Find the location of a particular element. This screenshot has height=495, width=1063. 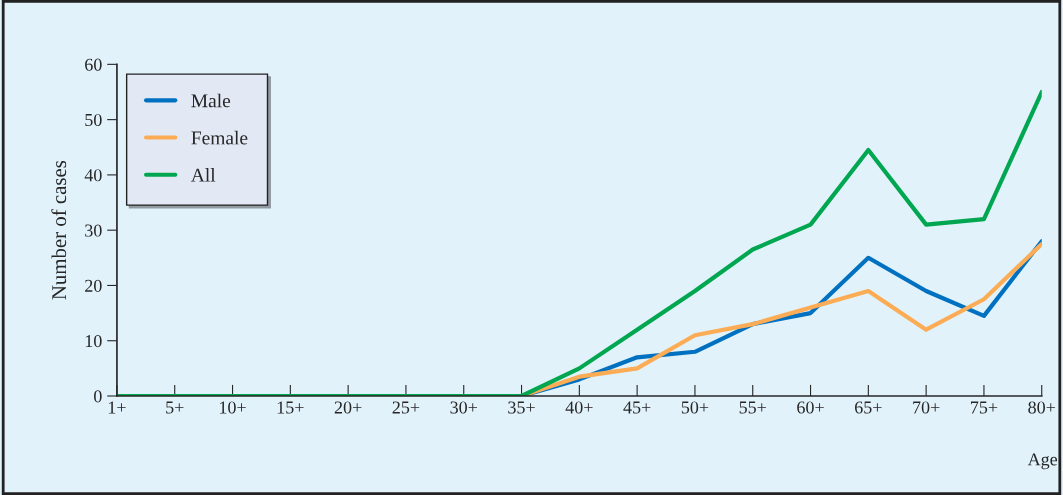

legend-label: Female is located at coordinates (219, 137).